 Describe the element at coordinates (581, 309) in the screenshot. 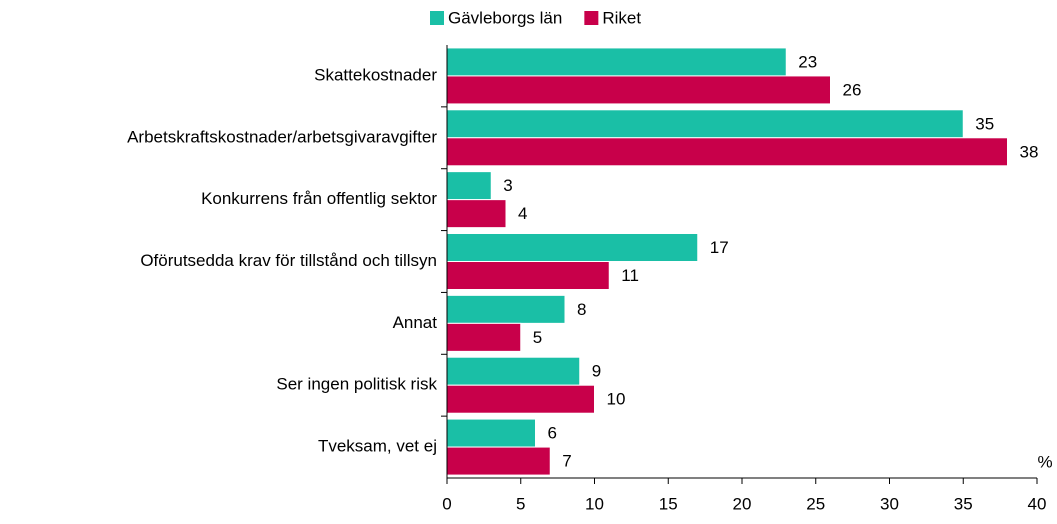

I see `value-label: 8` at that location.